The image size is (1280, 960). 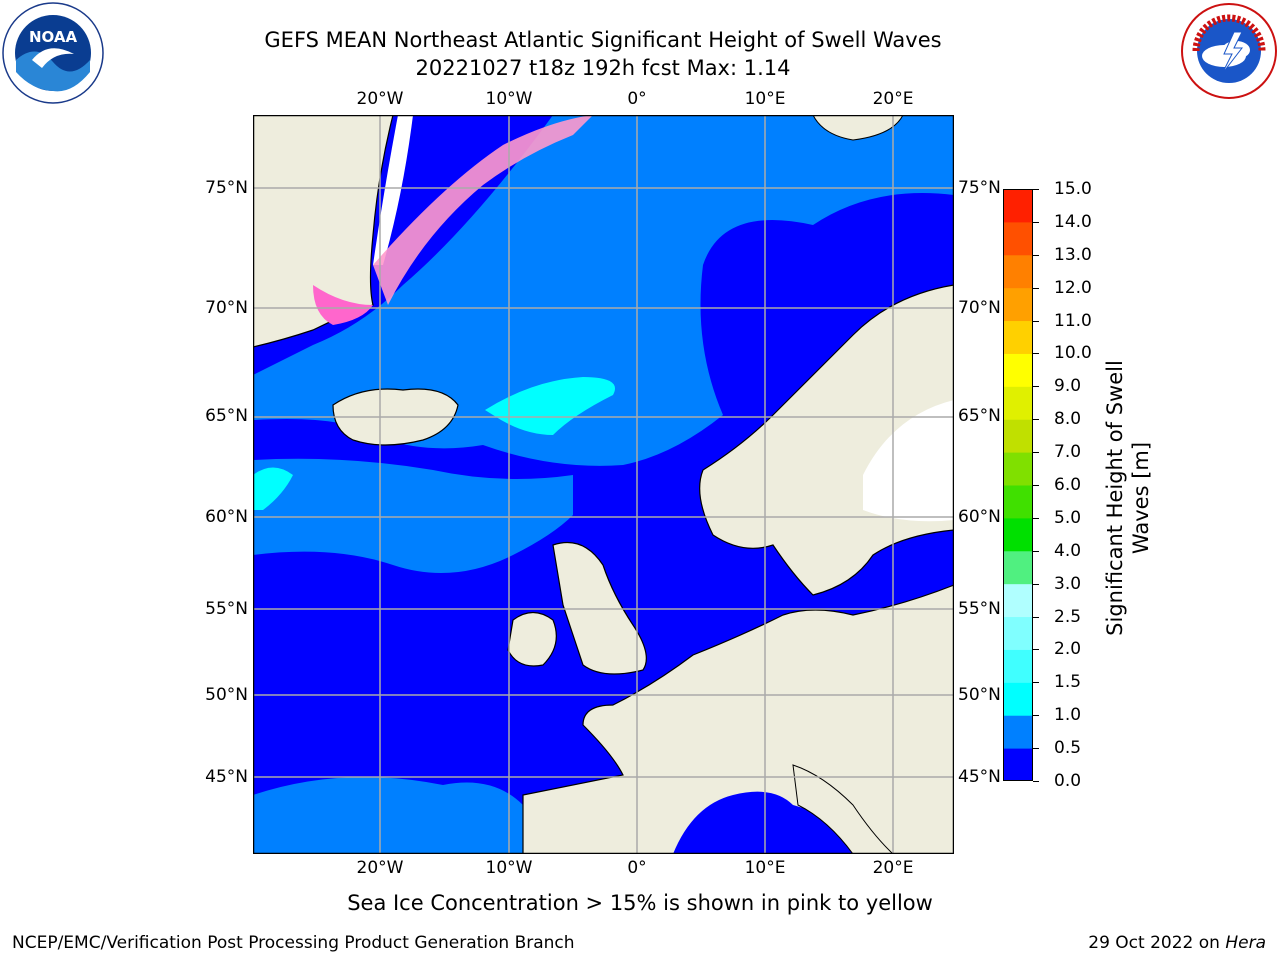 I want to click on sea-ice-edge-greenland, so click(x=343, y=305).